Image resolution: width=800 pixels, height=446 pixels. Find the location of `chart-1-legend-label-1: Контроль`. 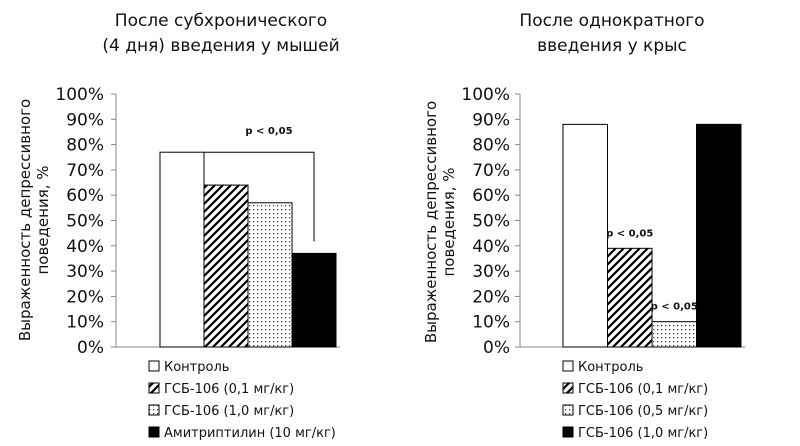

chart-1-legend-label-1: Контроль is located at coordinates (196, 367).